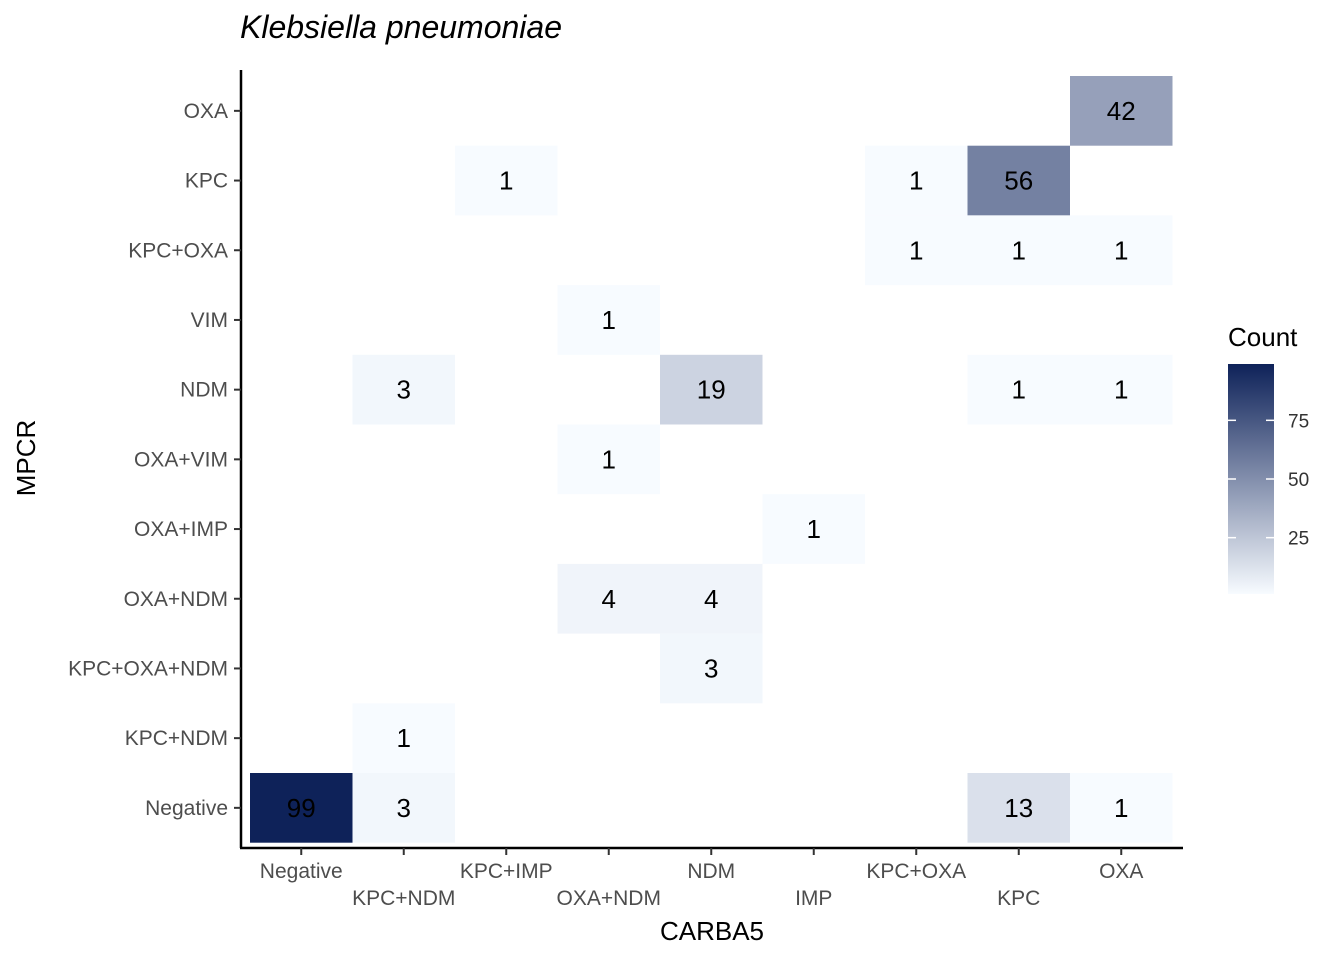 The height and width of the screenshot is (960, 1344). What do you see at coordinates (204, 390) in the screenshot?
I see `y-tick-label: NDM` at bounding box center [204, 390].